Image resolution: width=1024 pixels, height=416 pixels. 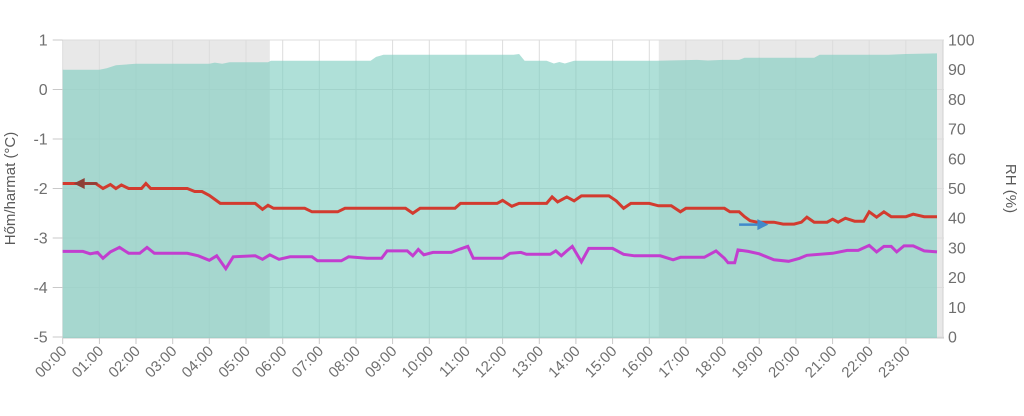 I want to click on left-tick-label: -3, so click(x=40, y=239).